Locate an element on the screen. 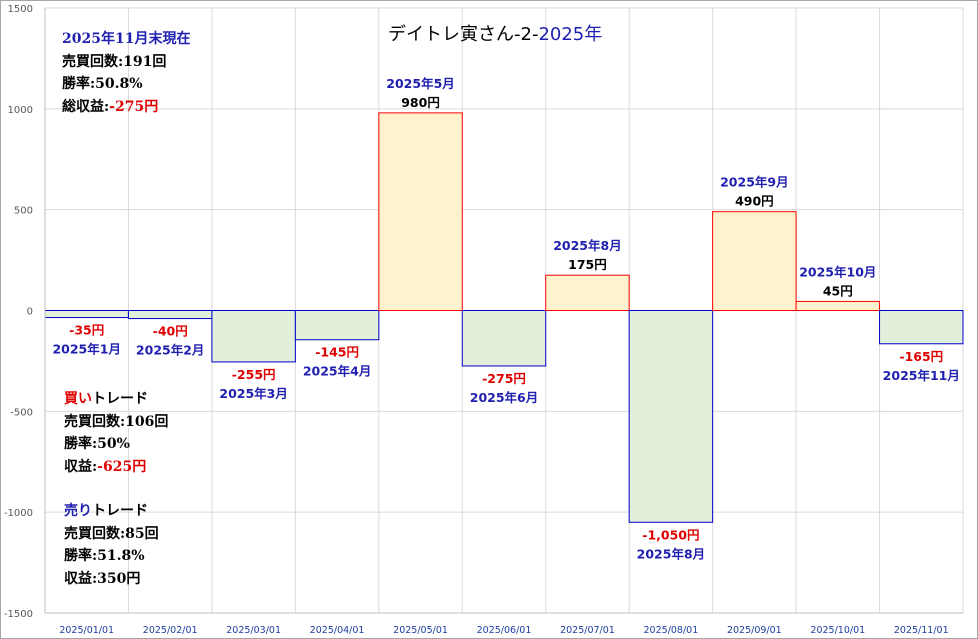 This screenshot has height=639, width=978. bar-value-label: 490円 is located at coordinates (754, 201).